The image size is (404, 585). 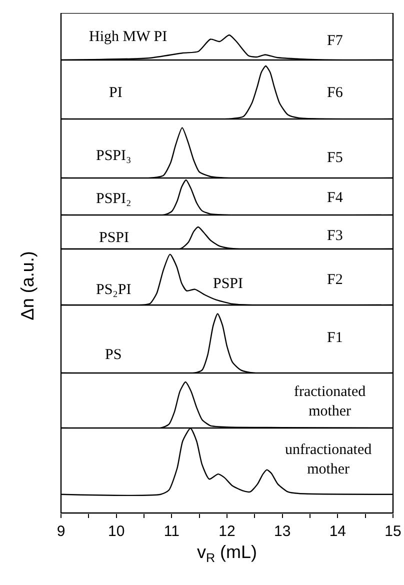 What do you see at coordinates (128, 37) in the screenshot?
I see `annotation: High MW PI` at bounding box center [128, 37].